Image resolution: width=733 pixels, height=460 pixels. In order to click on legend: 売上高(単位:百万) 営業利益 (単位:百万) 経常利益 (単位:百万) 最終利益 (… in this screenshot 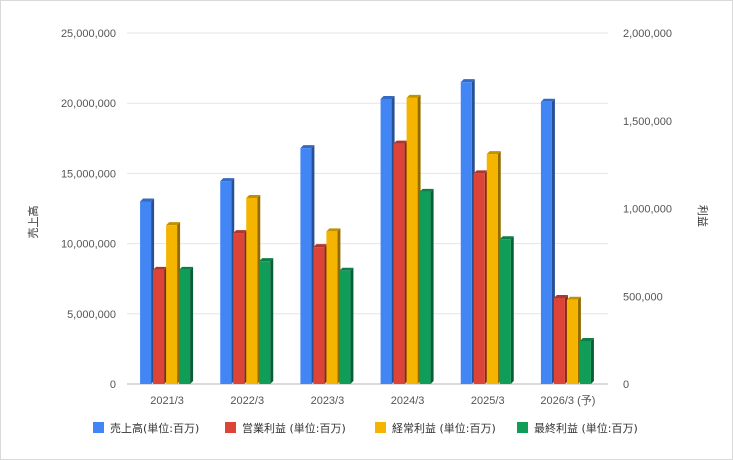, I will do `click(365, 428)`.